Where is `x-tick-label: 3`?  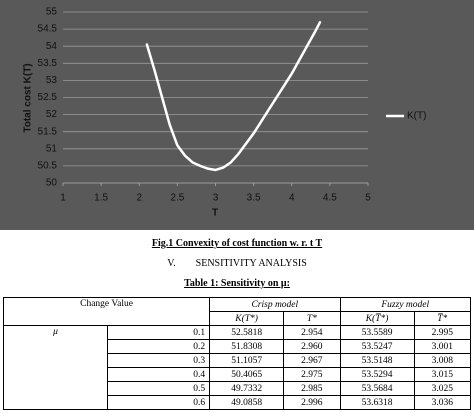 x-tick-label: 3 is located at coordinates (216, 198).